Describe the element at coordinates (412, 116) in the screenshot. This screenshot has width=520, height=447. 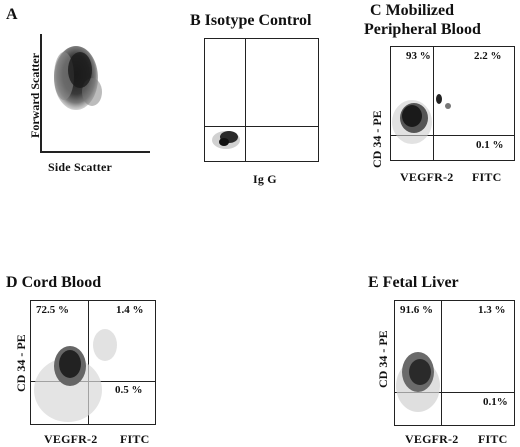
I see `panel-c-cell-population` at that location.